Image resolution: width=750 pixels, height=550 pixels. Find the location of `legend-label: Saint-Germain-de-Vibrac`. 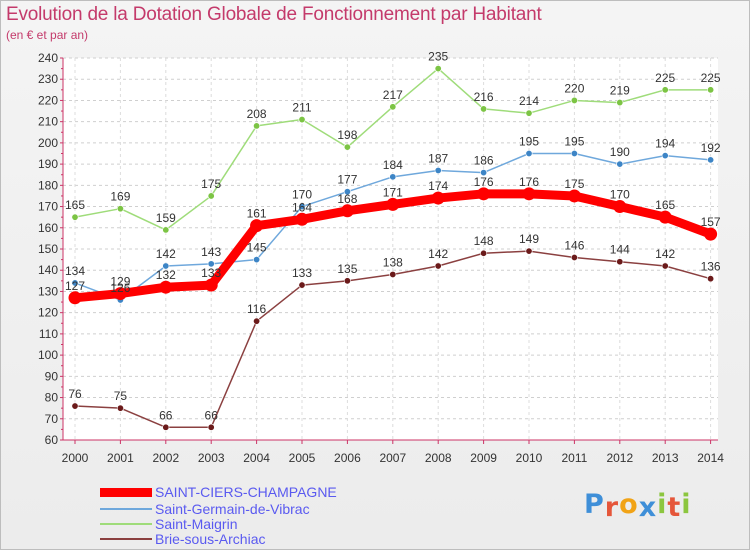

legend-label: Saint-Germain-de-Vibrac is located at coordinates (232, 509).